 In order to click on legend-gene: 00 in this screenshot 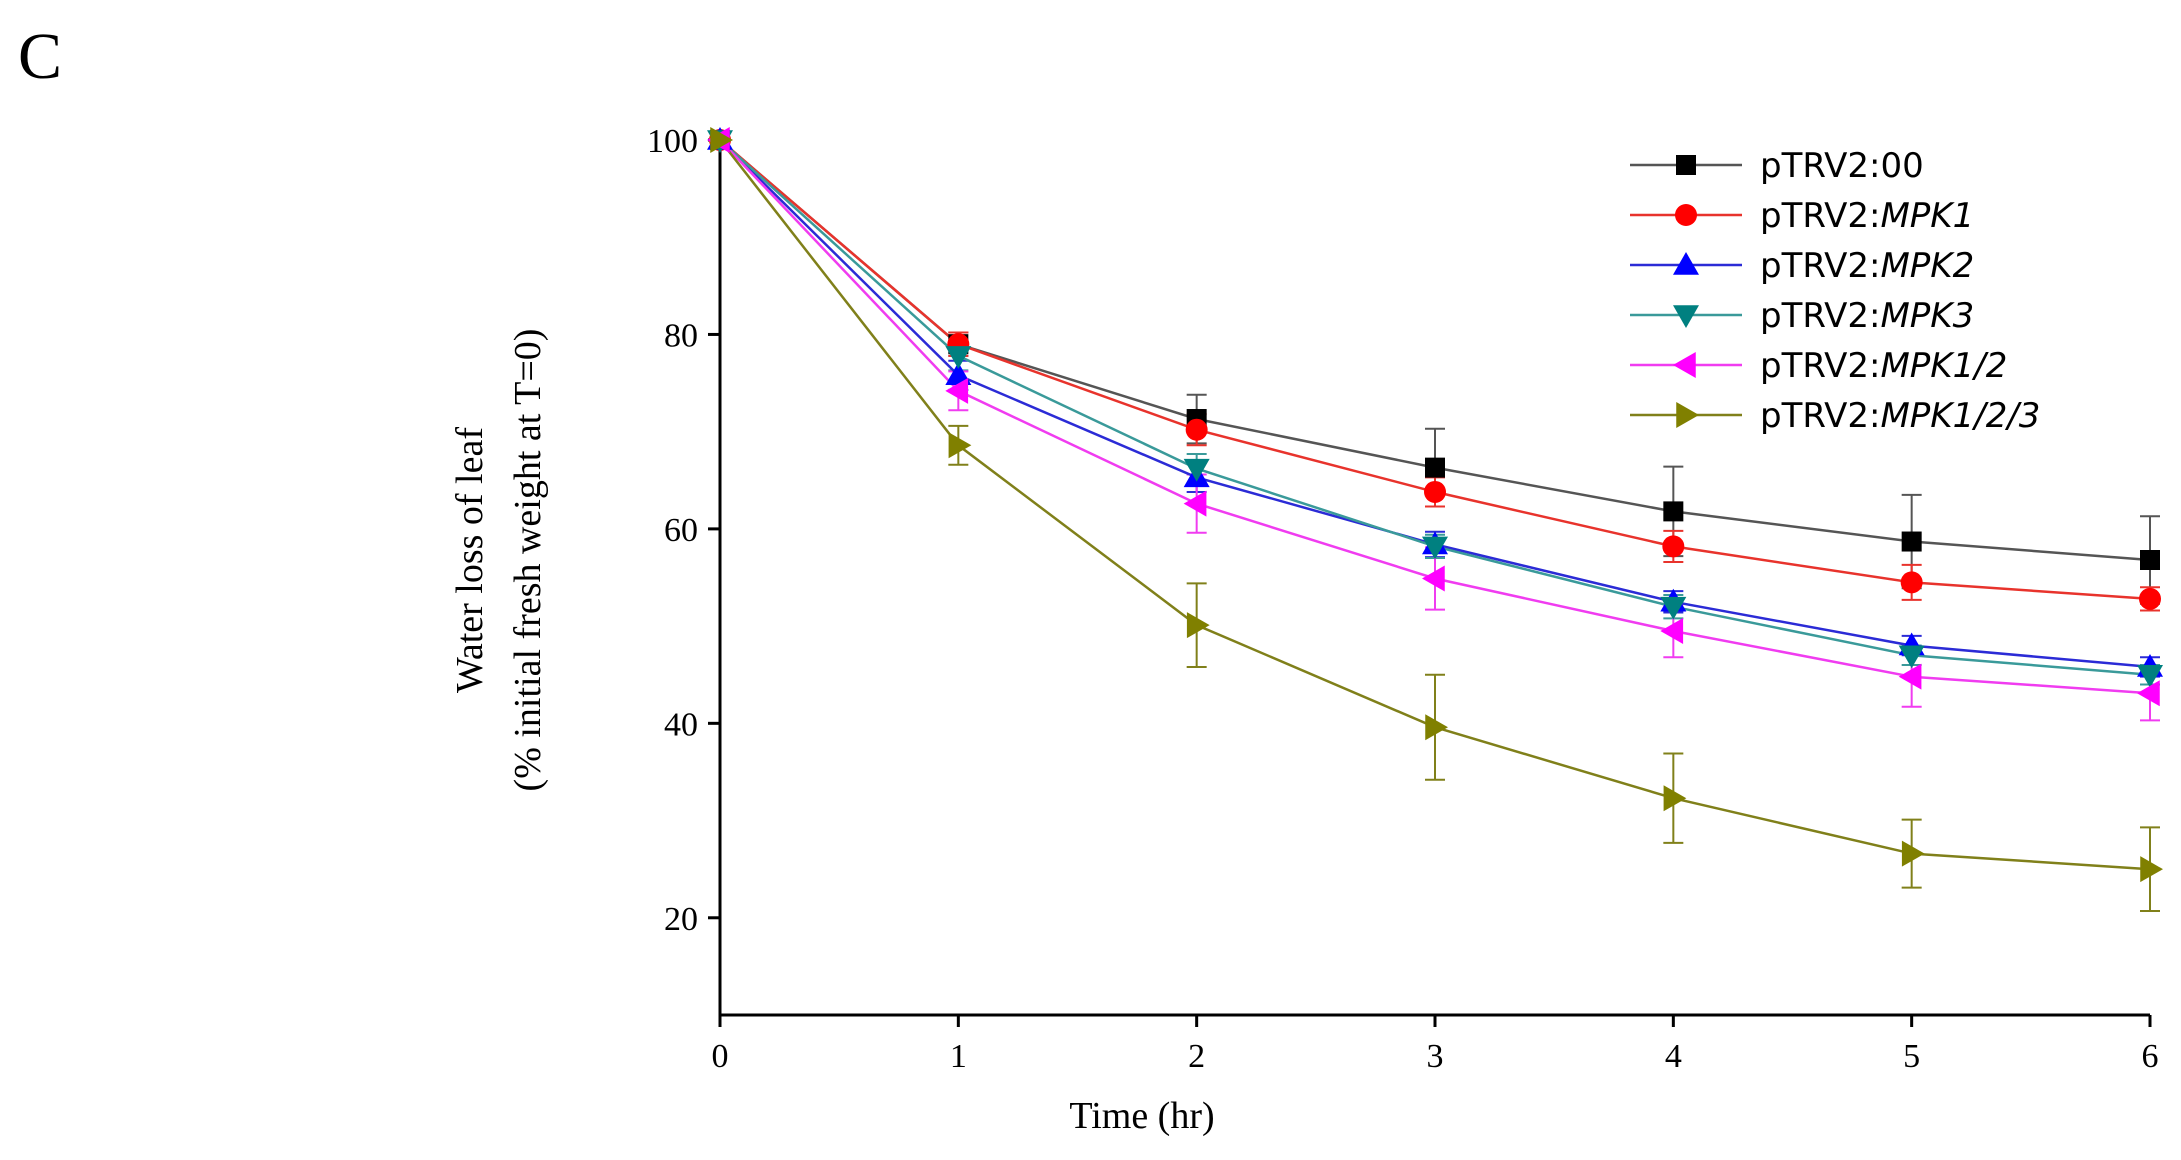, I will do `click(1901, 166)`.